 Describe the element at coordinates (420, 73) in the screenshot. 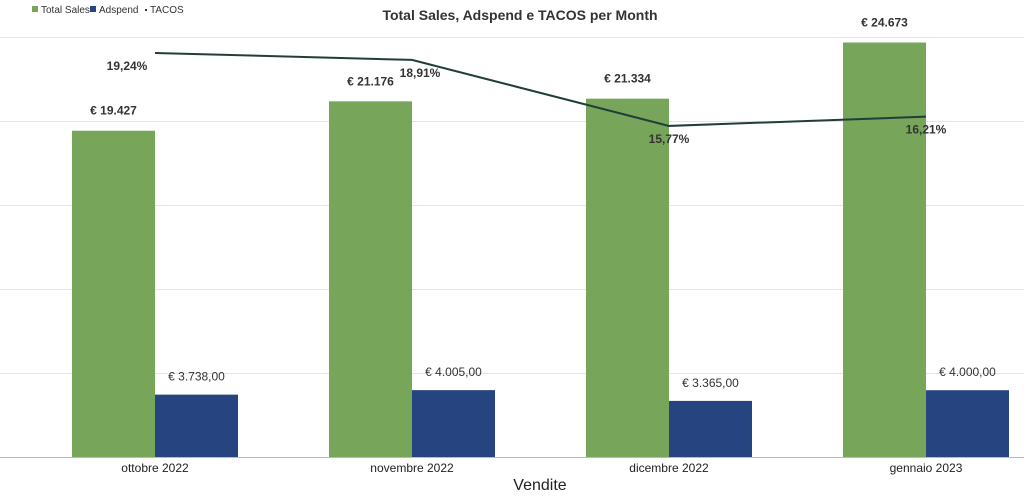

I see `tacos-data-label: 18,91%` at that location.